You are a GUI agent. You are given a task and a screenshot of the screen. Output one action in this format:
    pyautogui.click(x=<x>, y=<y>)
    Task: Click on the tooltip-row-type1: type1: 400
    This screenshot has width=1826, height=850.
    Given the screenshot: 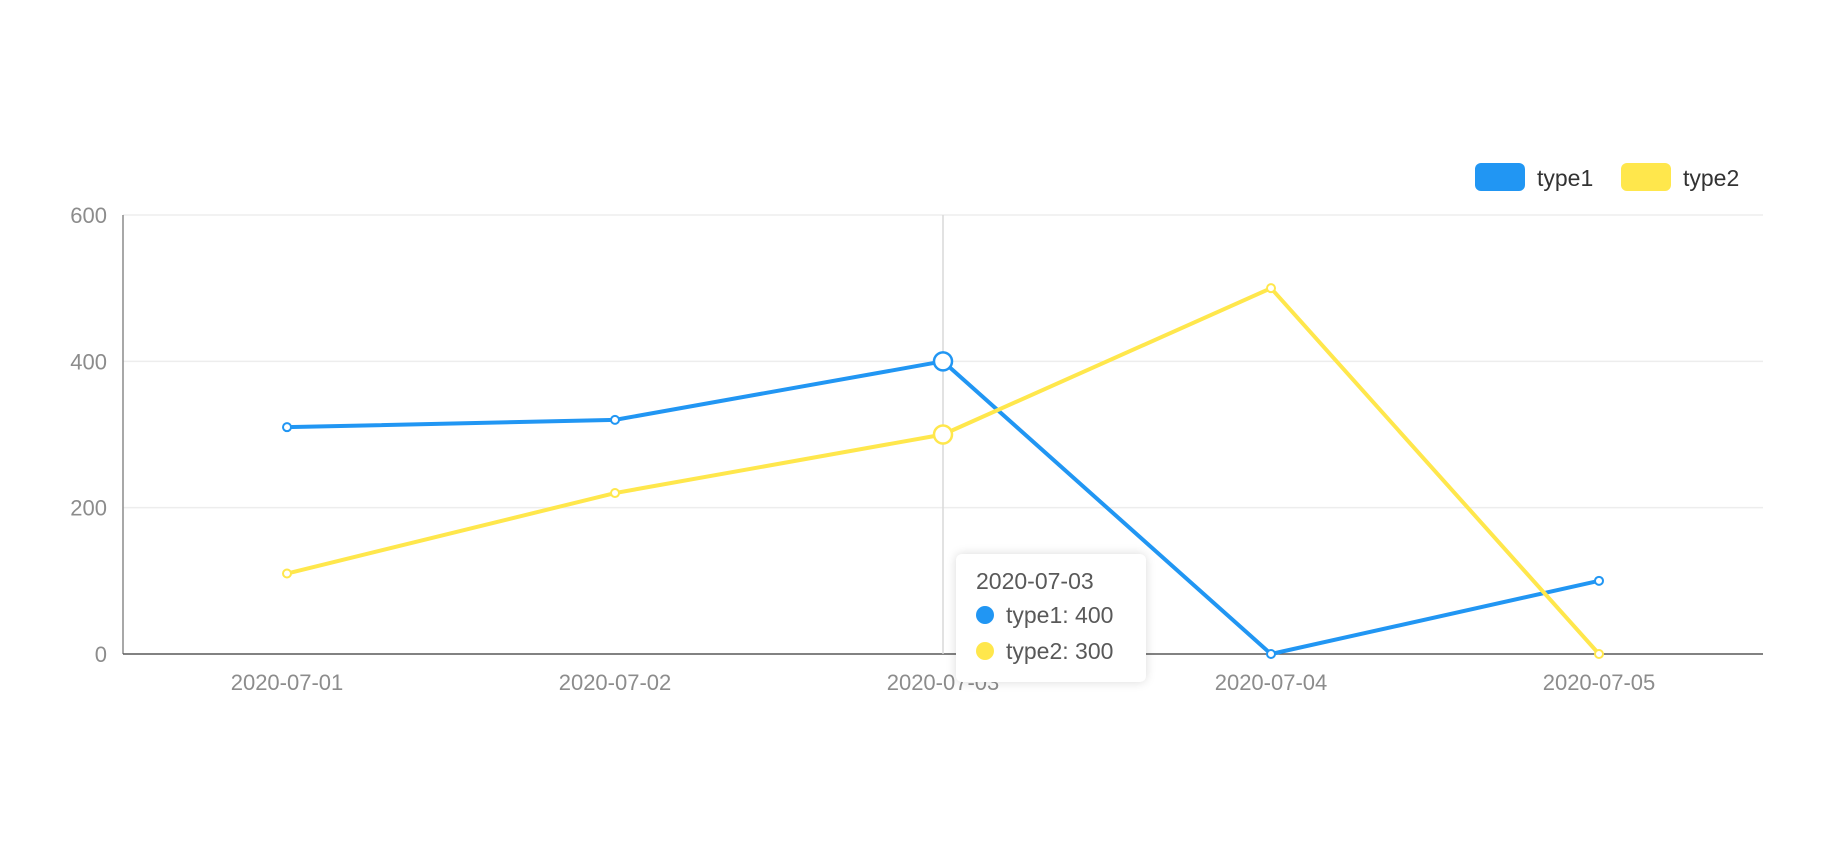 What is the action you would take?
    pyautogui.click(x=1051, y=615)
    